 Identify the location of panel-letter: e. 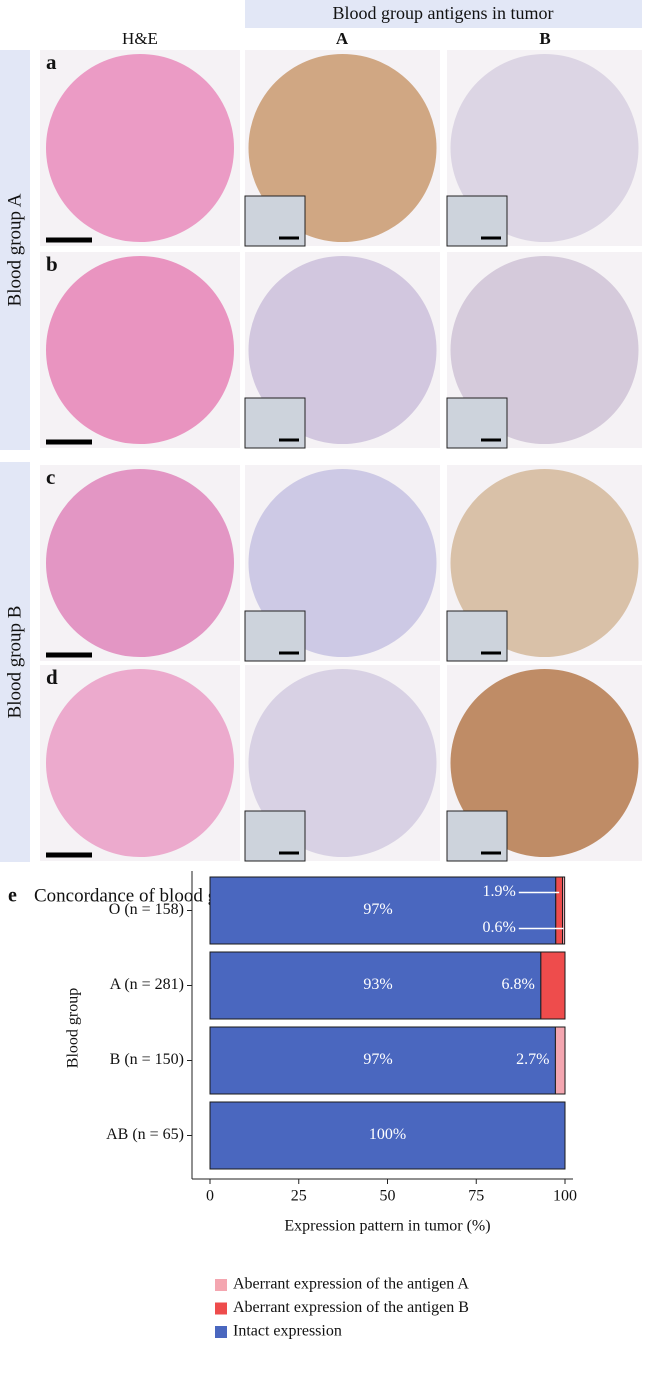
(12, 896).